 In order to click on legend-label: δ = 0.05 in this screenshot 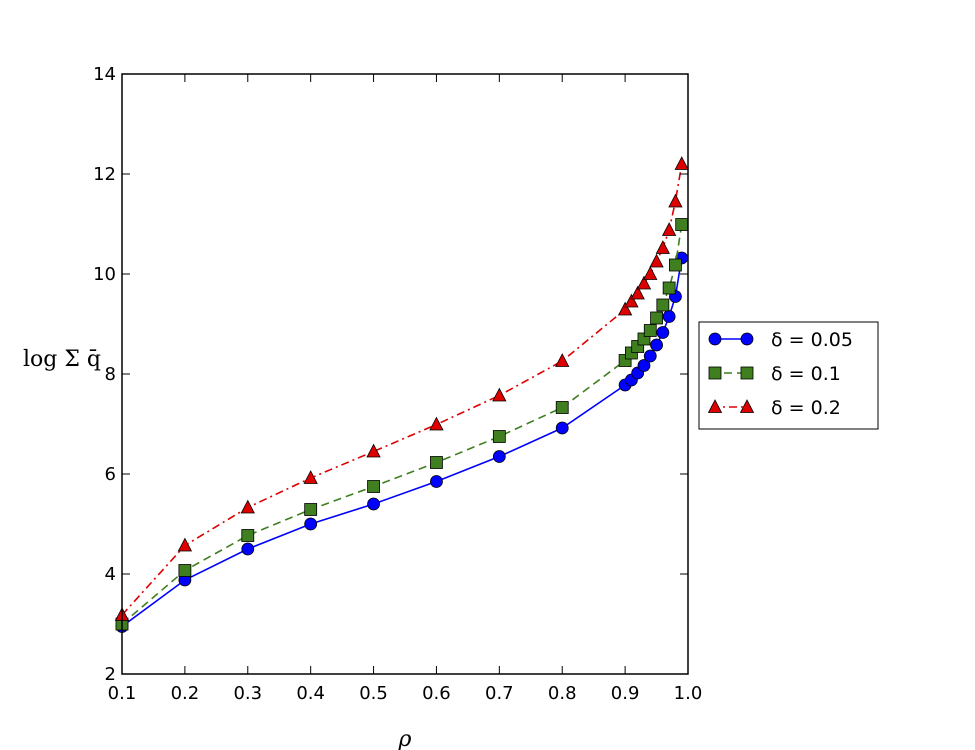, I will do `click(812, 340)`.